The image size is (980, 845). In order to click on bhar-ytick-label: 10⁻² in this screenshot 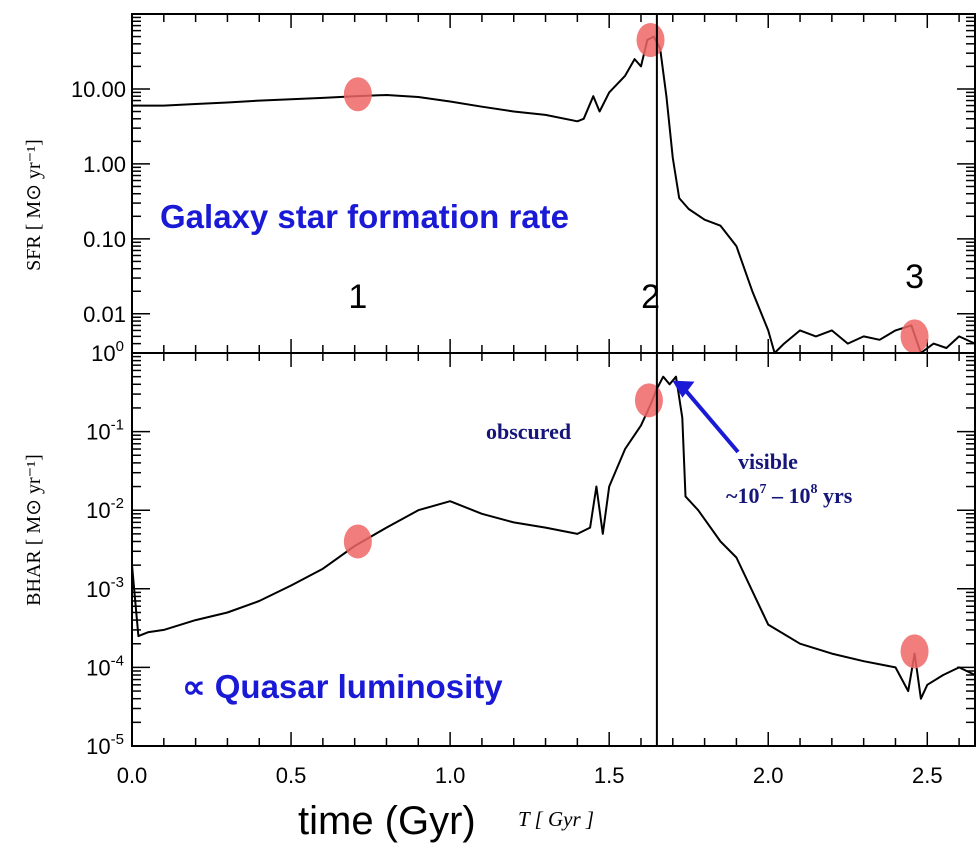, I will do `click(105, 509)`.